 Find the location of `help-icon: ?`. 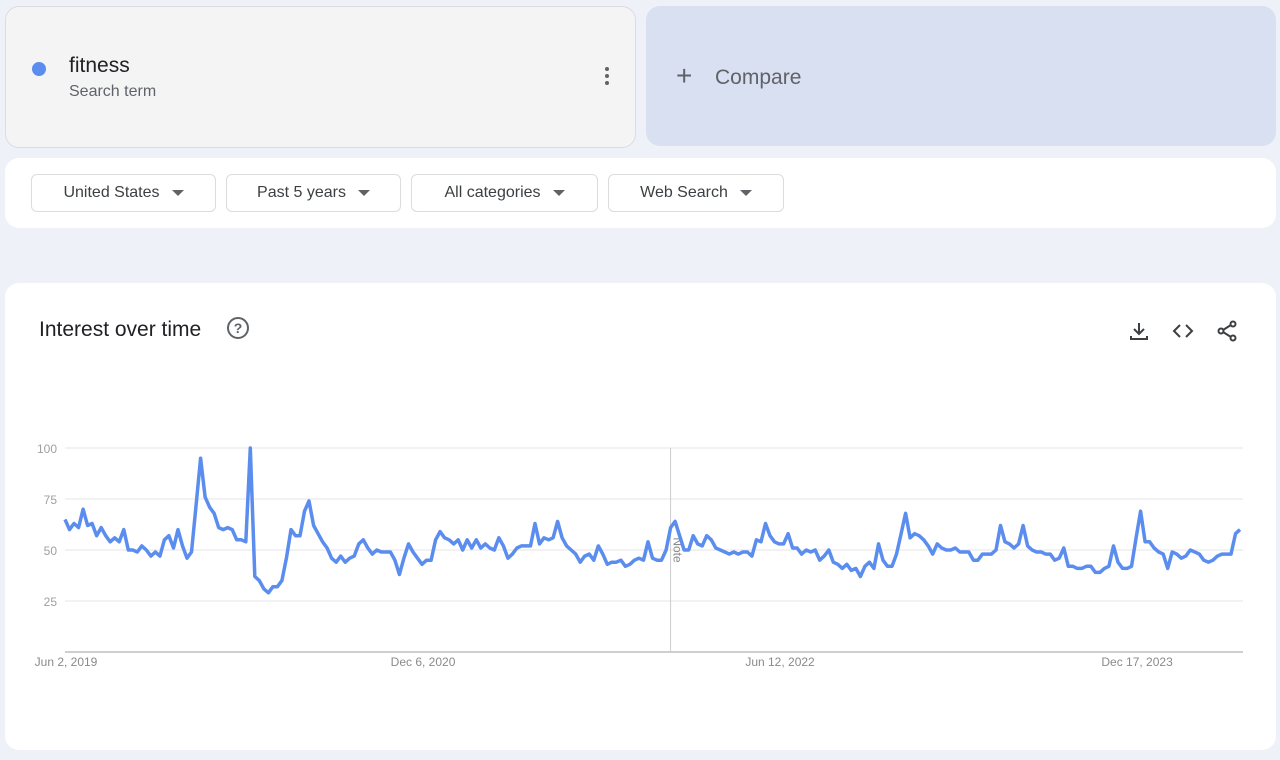

help-icon: ? is located at coordinates (238, 328).